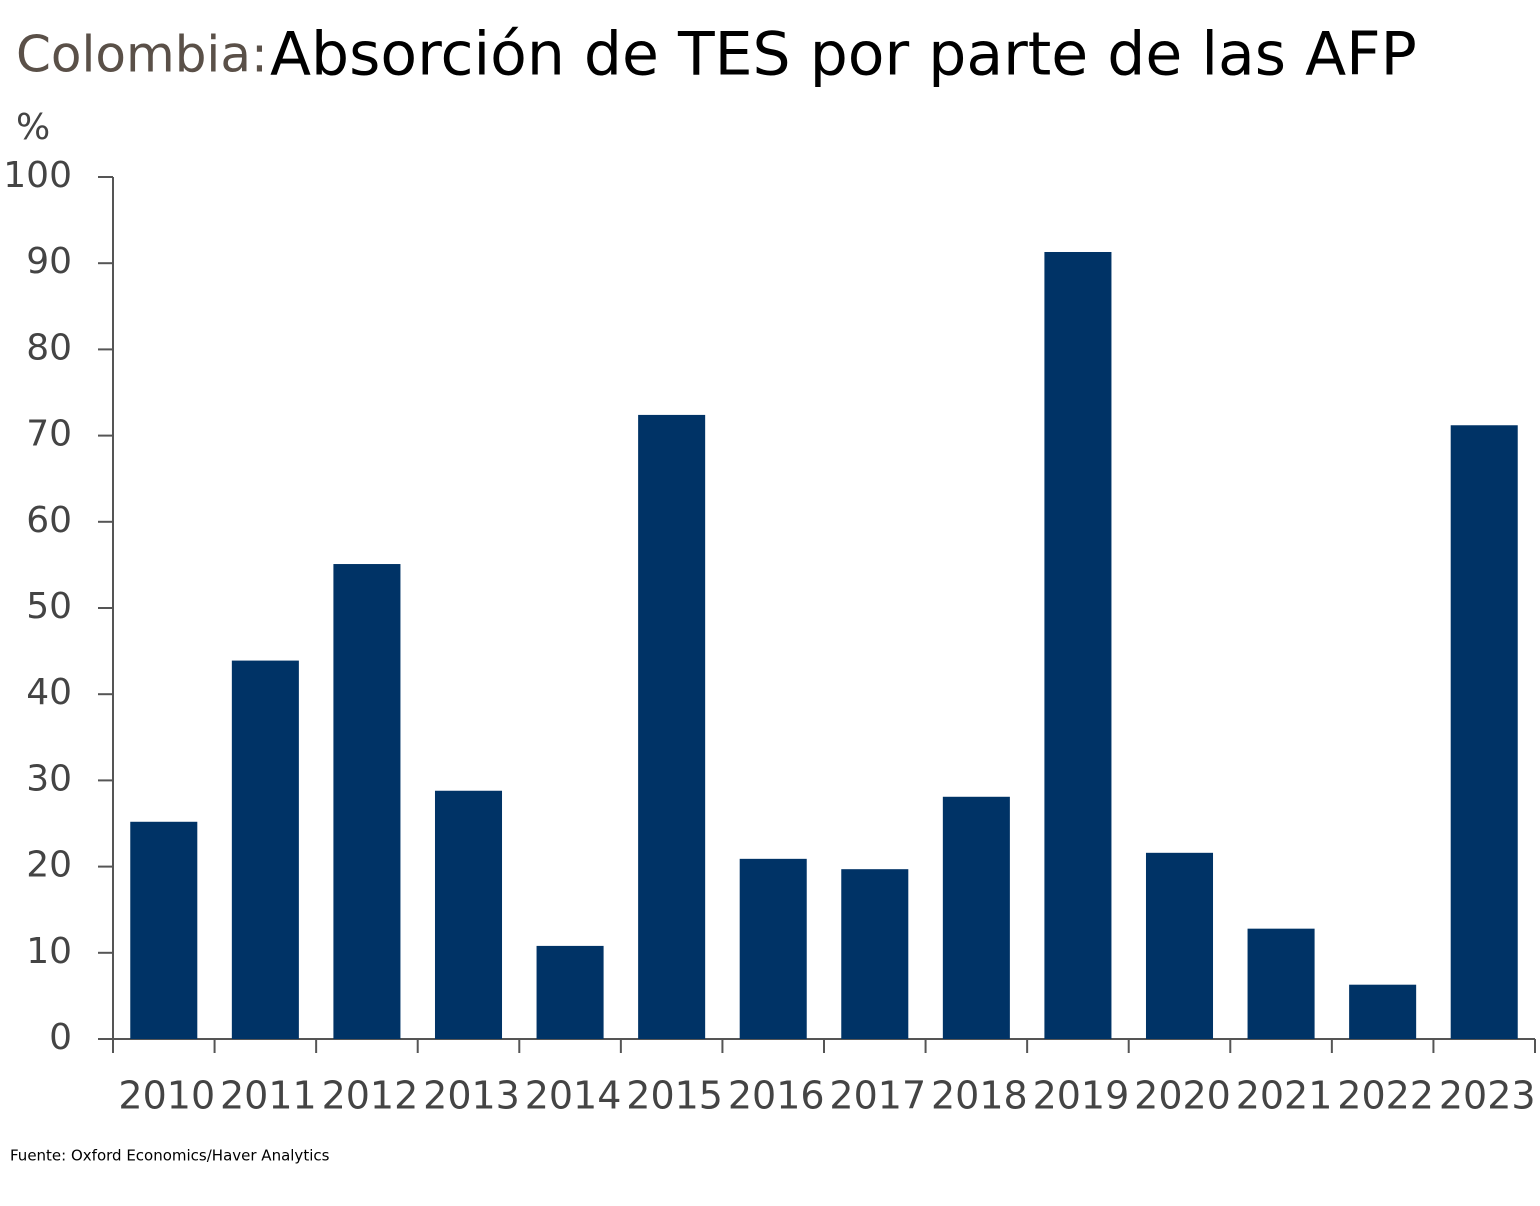 The width and height of the screenshot is (1540, 1206). Describe the element at coordinates (843, 55) in the screenshot. I see `chart-title: Absorción de TES por parte de las AFP` at that location.